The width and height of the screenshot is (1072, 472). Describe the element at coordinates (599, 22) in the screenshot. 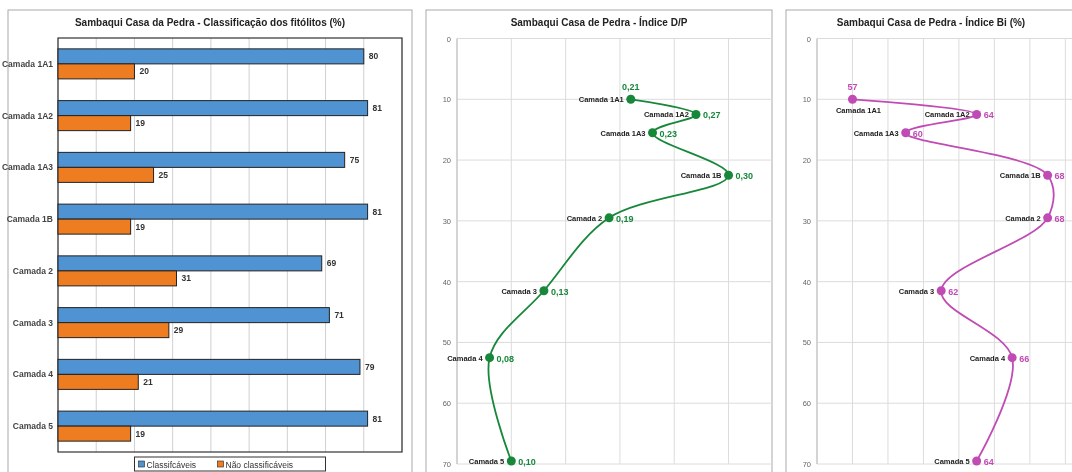

I see `chart-title: Sambaqui Casa de Pedra - Índice D/P` at that location.